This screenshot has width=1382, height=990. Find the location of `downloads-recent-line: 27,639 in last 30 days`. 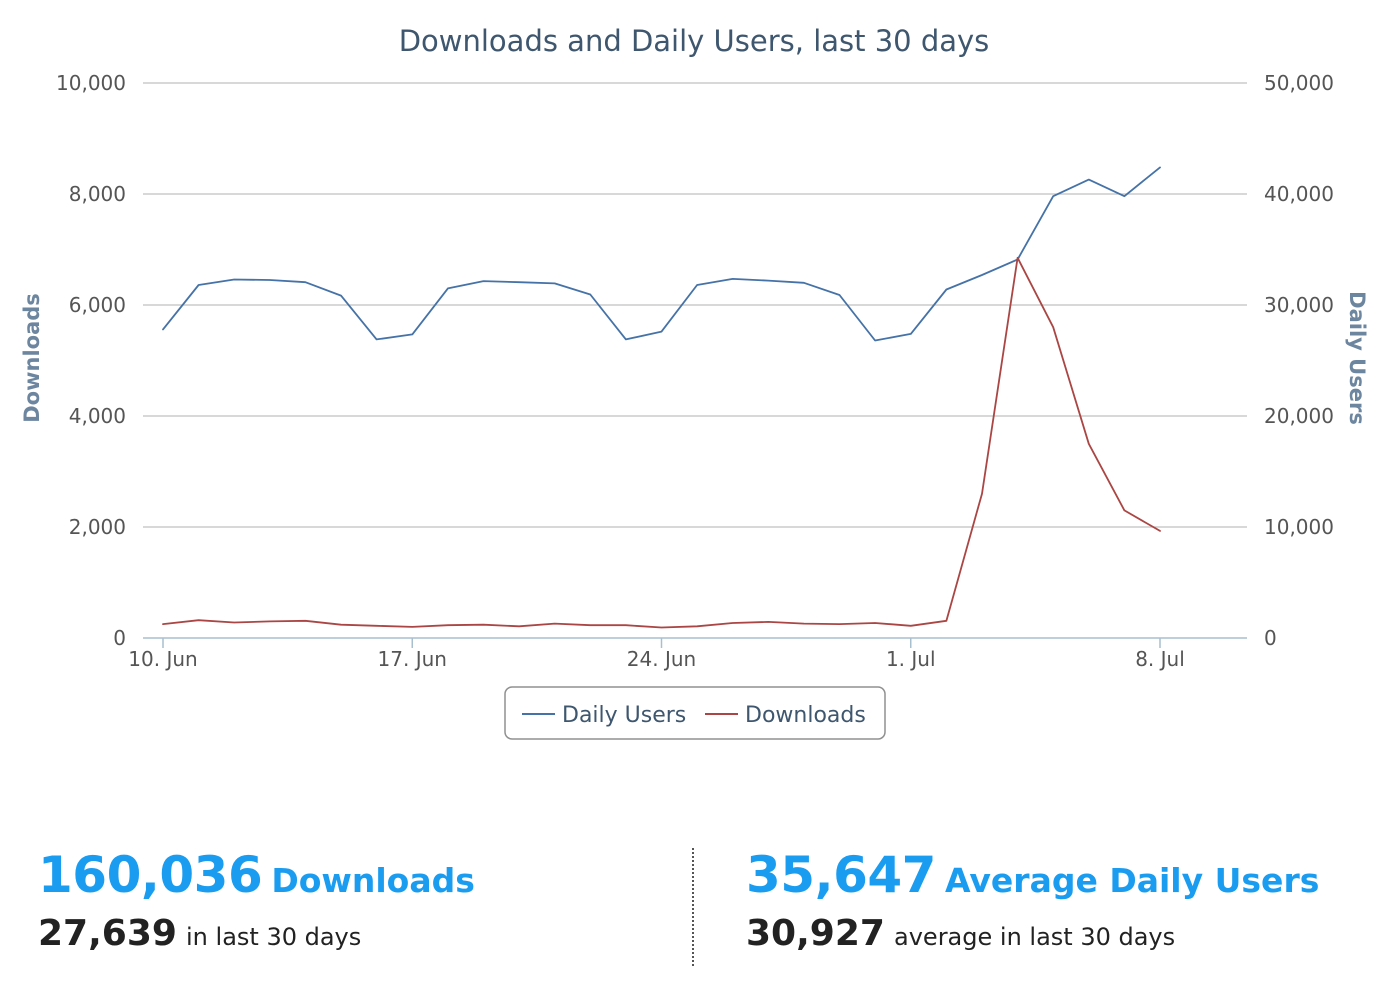

downloads-recent-line: 27,639 in last 30 days is located at coordinates (256, 934).